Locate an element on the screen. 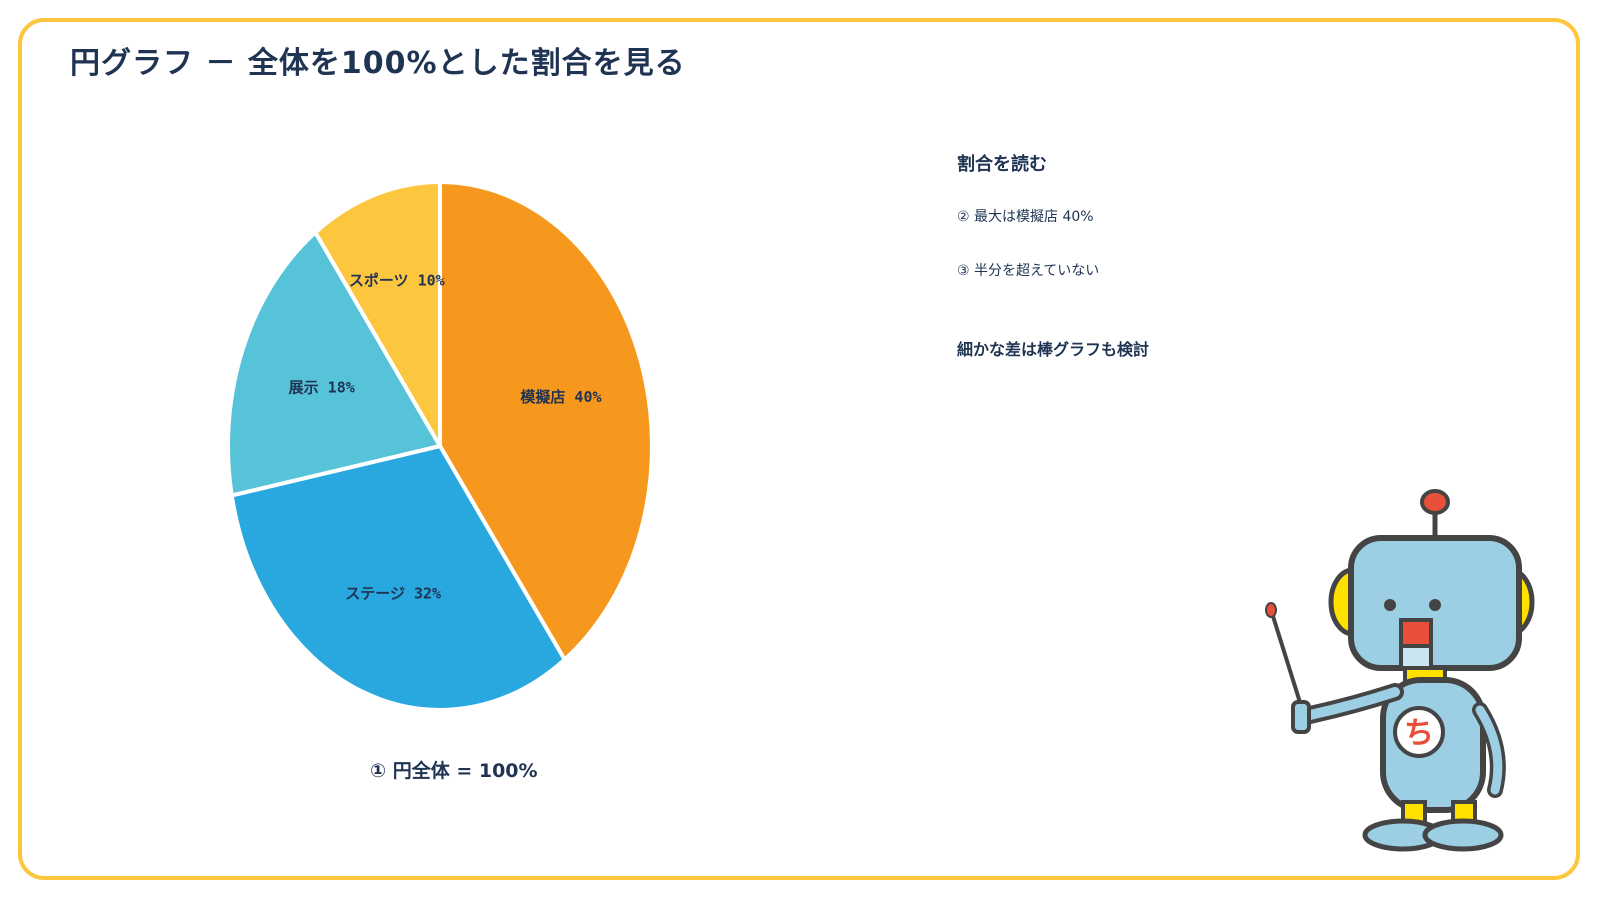  pie-slice-sports is located at coordinates (377, 314).